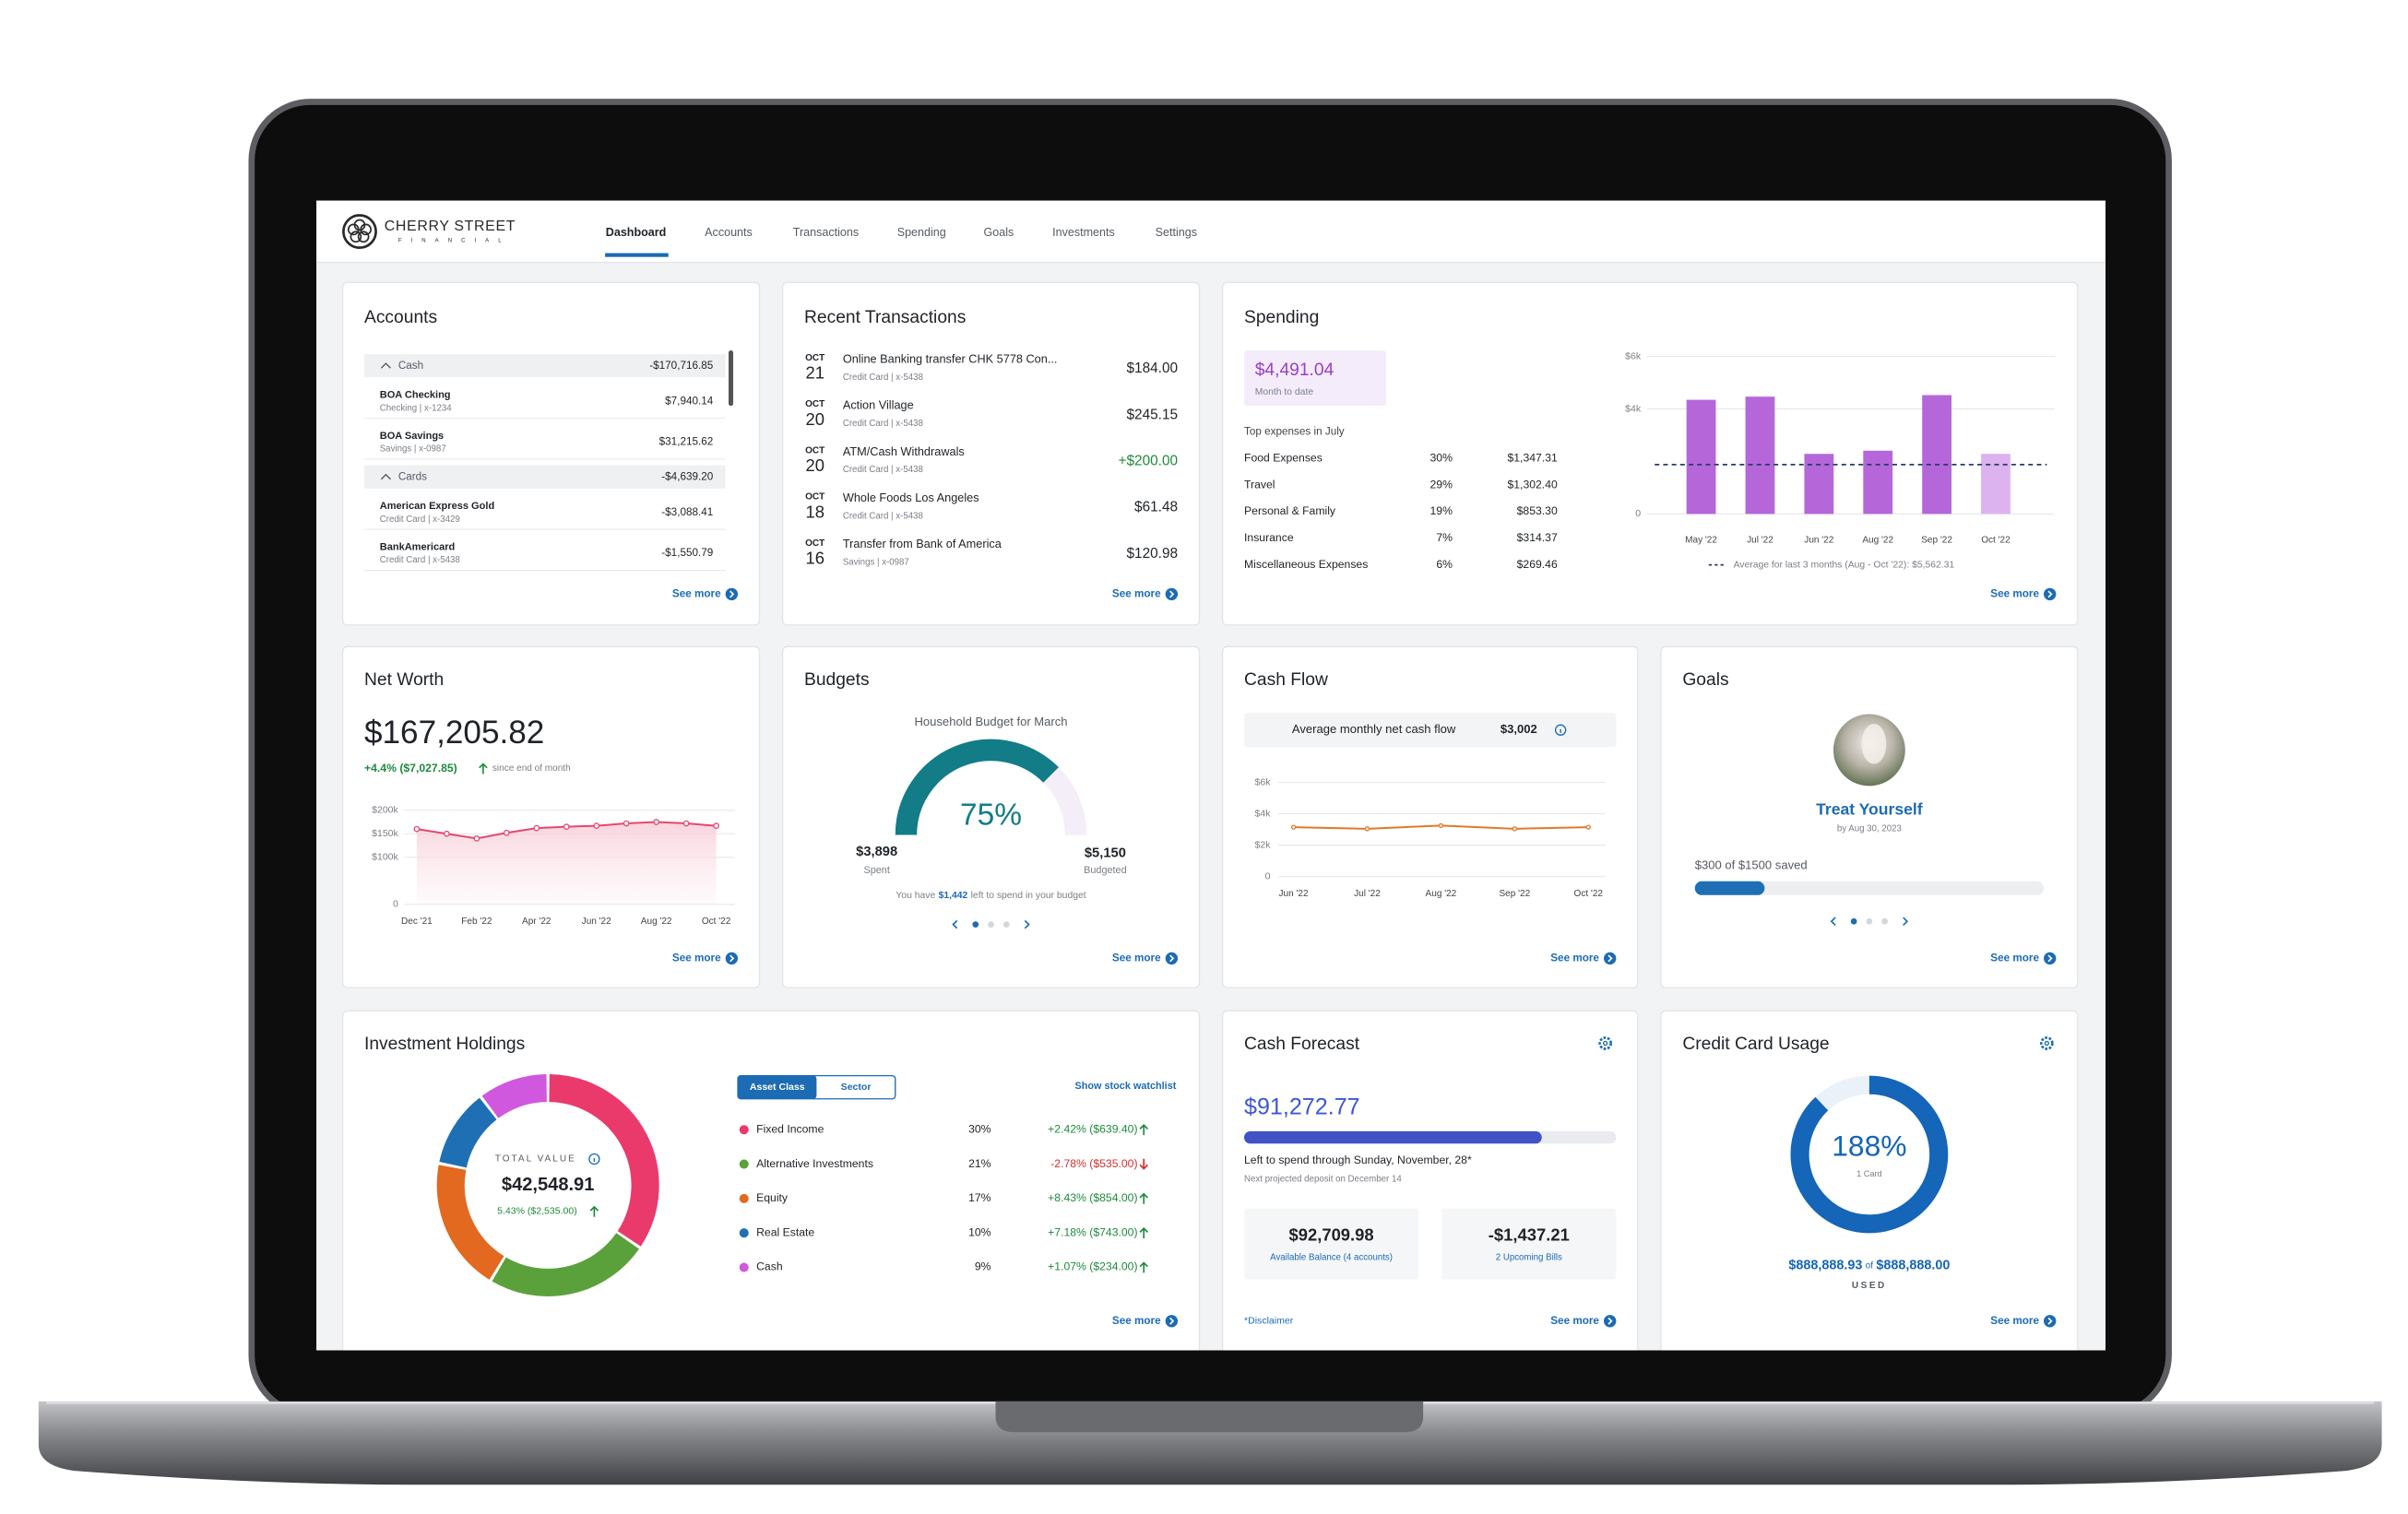 The width and height of the screenshot is (2408, 1514). What do you see at coordinates (1331, 1244) in the screenshot?
I see `forecast-box` at bounding box center [1331, 1244].